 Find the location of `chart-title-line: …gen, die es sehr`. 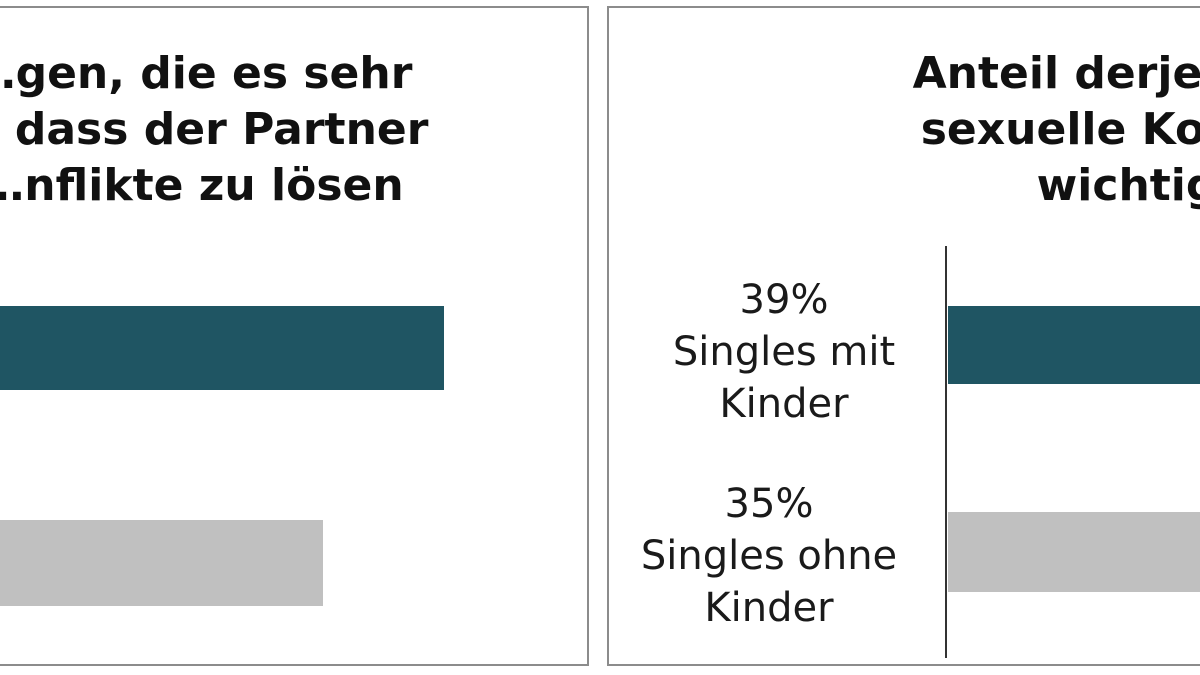

chart-title-line: …gen, die es sehr is located at coordinates (206, 73).